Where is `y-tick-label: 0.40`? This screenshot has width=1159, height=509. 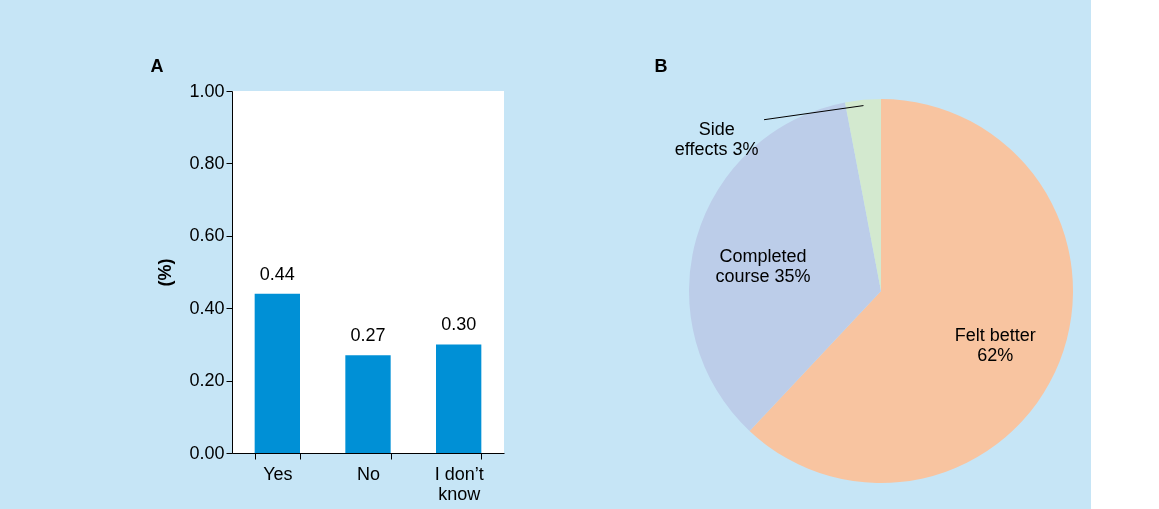
y-tick-label: 0.40 is located at coordinates (207, 307).